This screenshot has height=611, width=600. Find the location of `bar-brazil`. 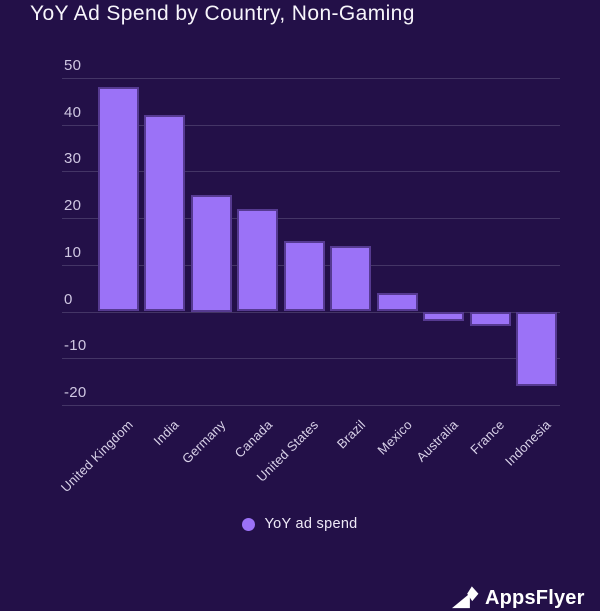

bar-brazil is located at coordinates (350, 279).